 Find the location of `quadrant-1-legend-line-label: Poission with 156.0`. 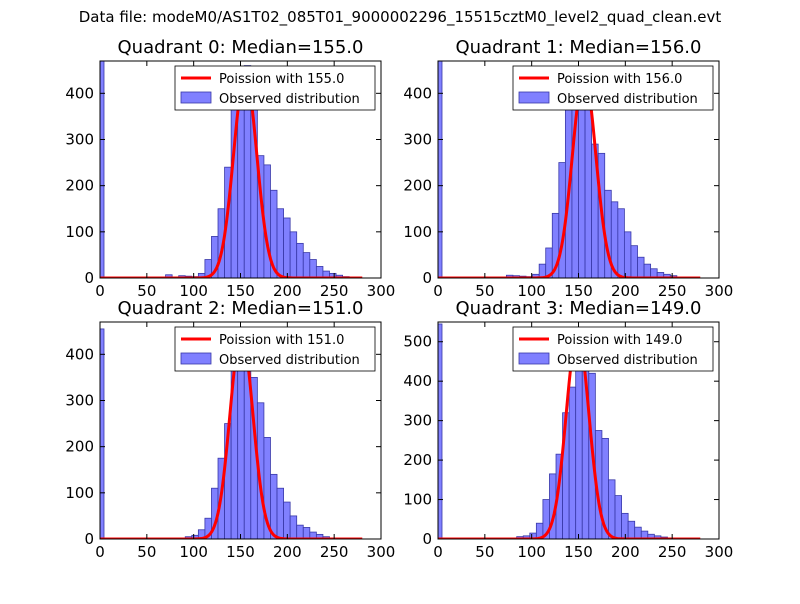

quadrant-1-legend-line-label: Poission with 156.0 is located at coordinates (619, 79).